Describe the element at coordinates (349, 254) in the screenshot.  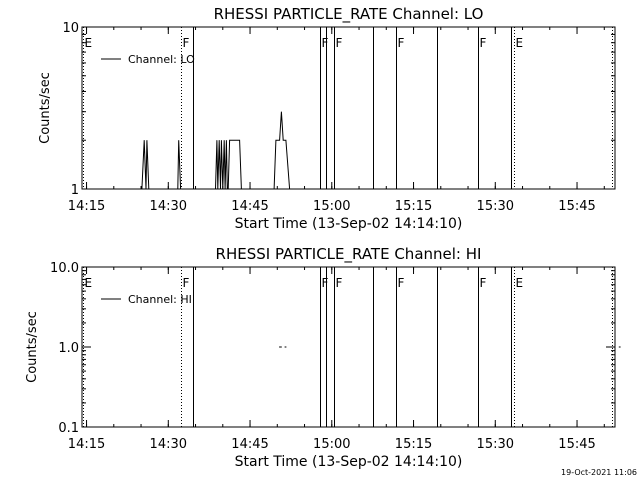
I see `chart-title: RHESSI PARTICLE_RATE Channel: HI` at that location.